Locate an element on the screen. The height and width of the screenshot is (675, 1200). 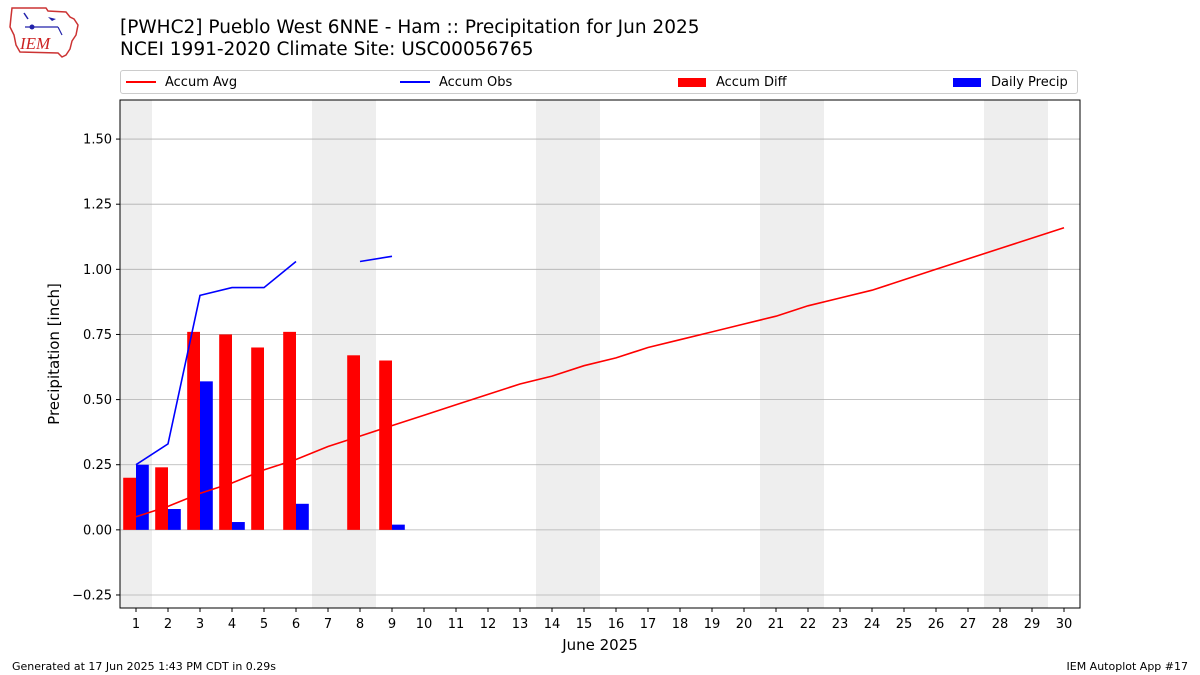
x-tick-label: 21 is located at coordinates (776, 624).